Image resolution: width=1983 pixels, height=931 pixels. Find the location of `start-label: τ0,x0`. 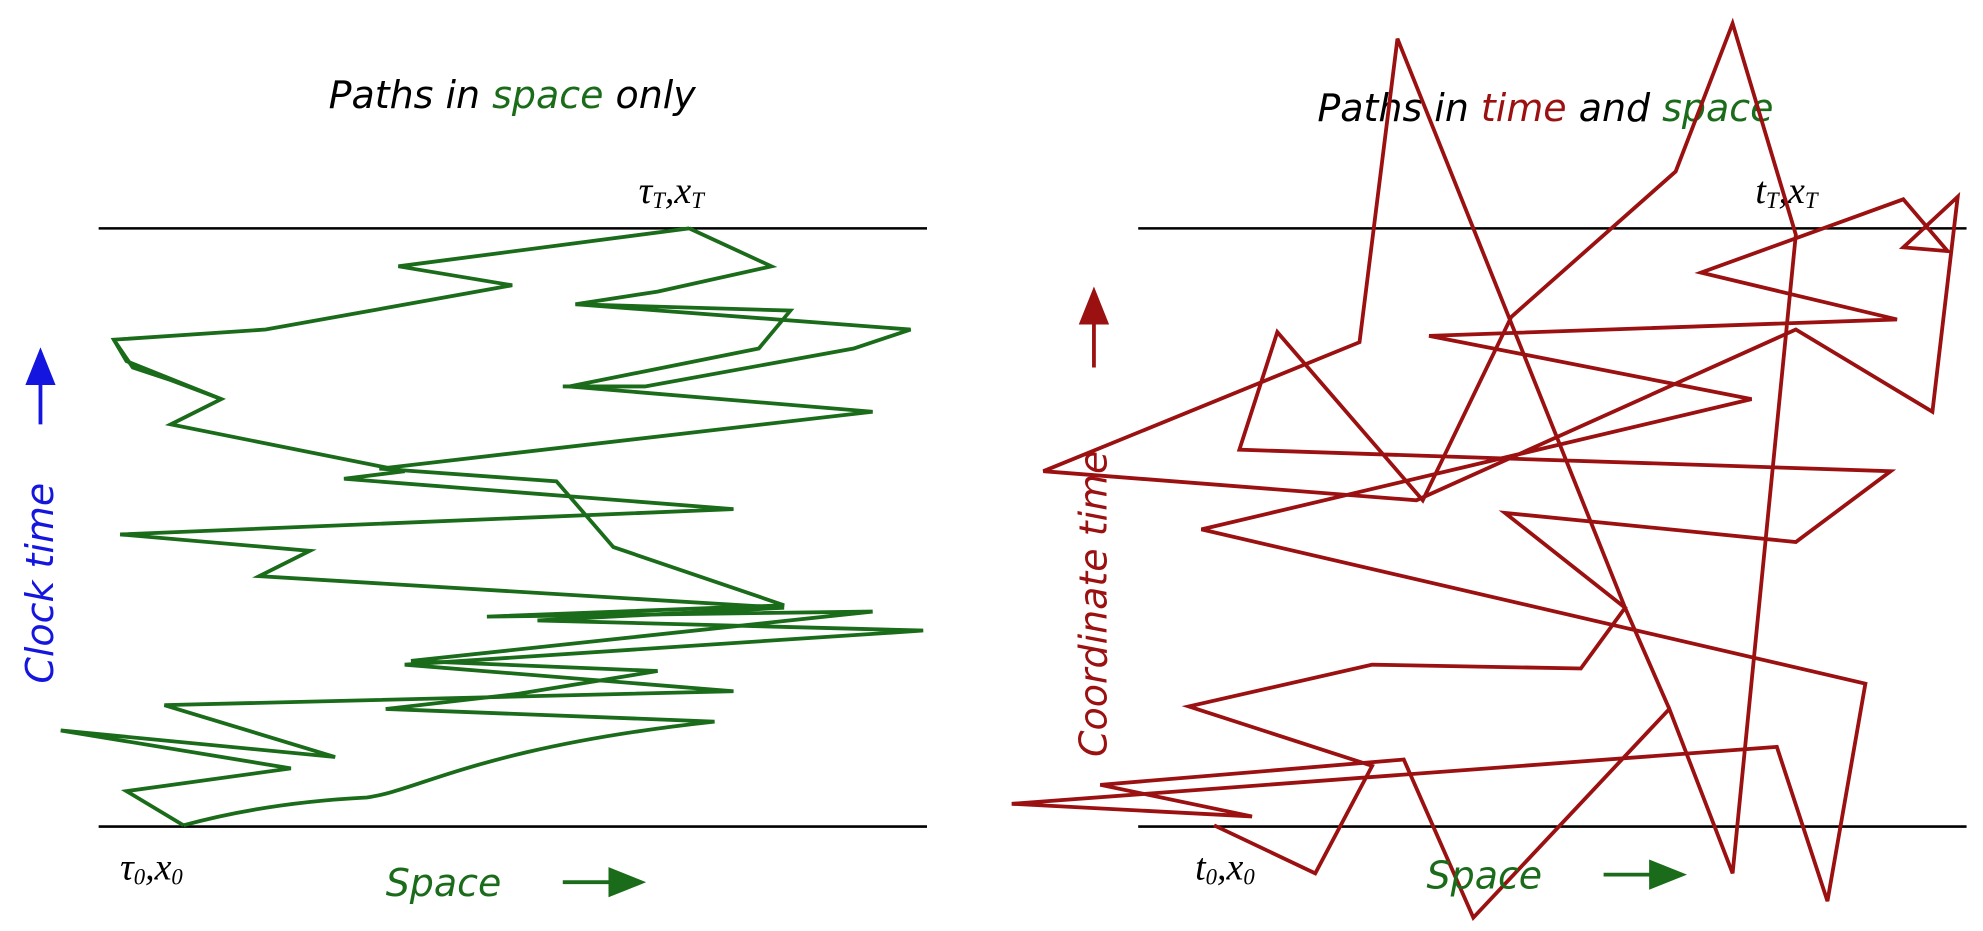

start-label: τ0,x0 is located at coordinates (151, 868).